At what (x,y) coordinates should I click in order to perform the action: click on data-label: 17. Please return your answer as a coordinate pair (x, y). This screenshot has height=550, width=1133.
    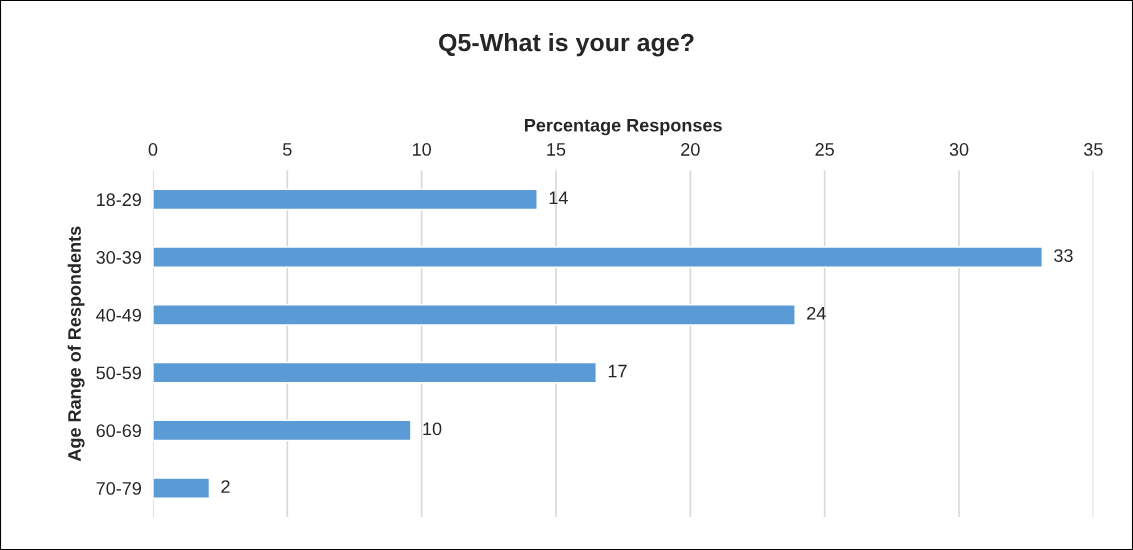
    Looking at the image, I should click on (617, 371).